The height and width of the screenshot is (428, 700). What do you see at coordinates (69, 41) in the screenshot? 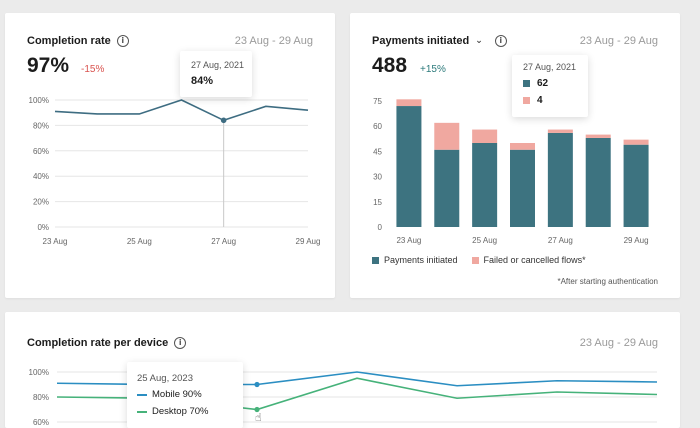
I see `completion-rate-title-text: Completion rate` at bounding box center [69, 41].